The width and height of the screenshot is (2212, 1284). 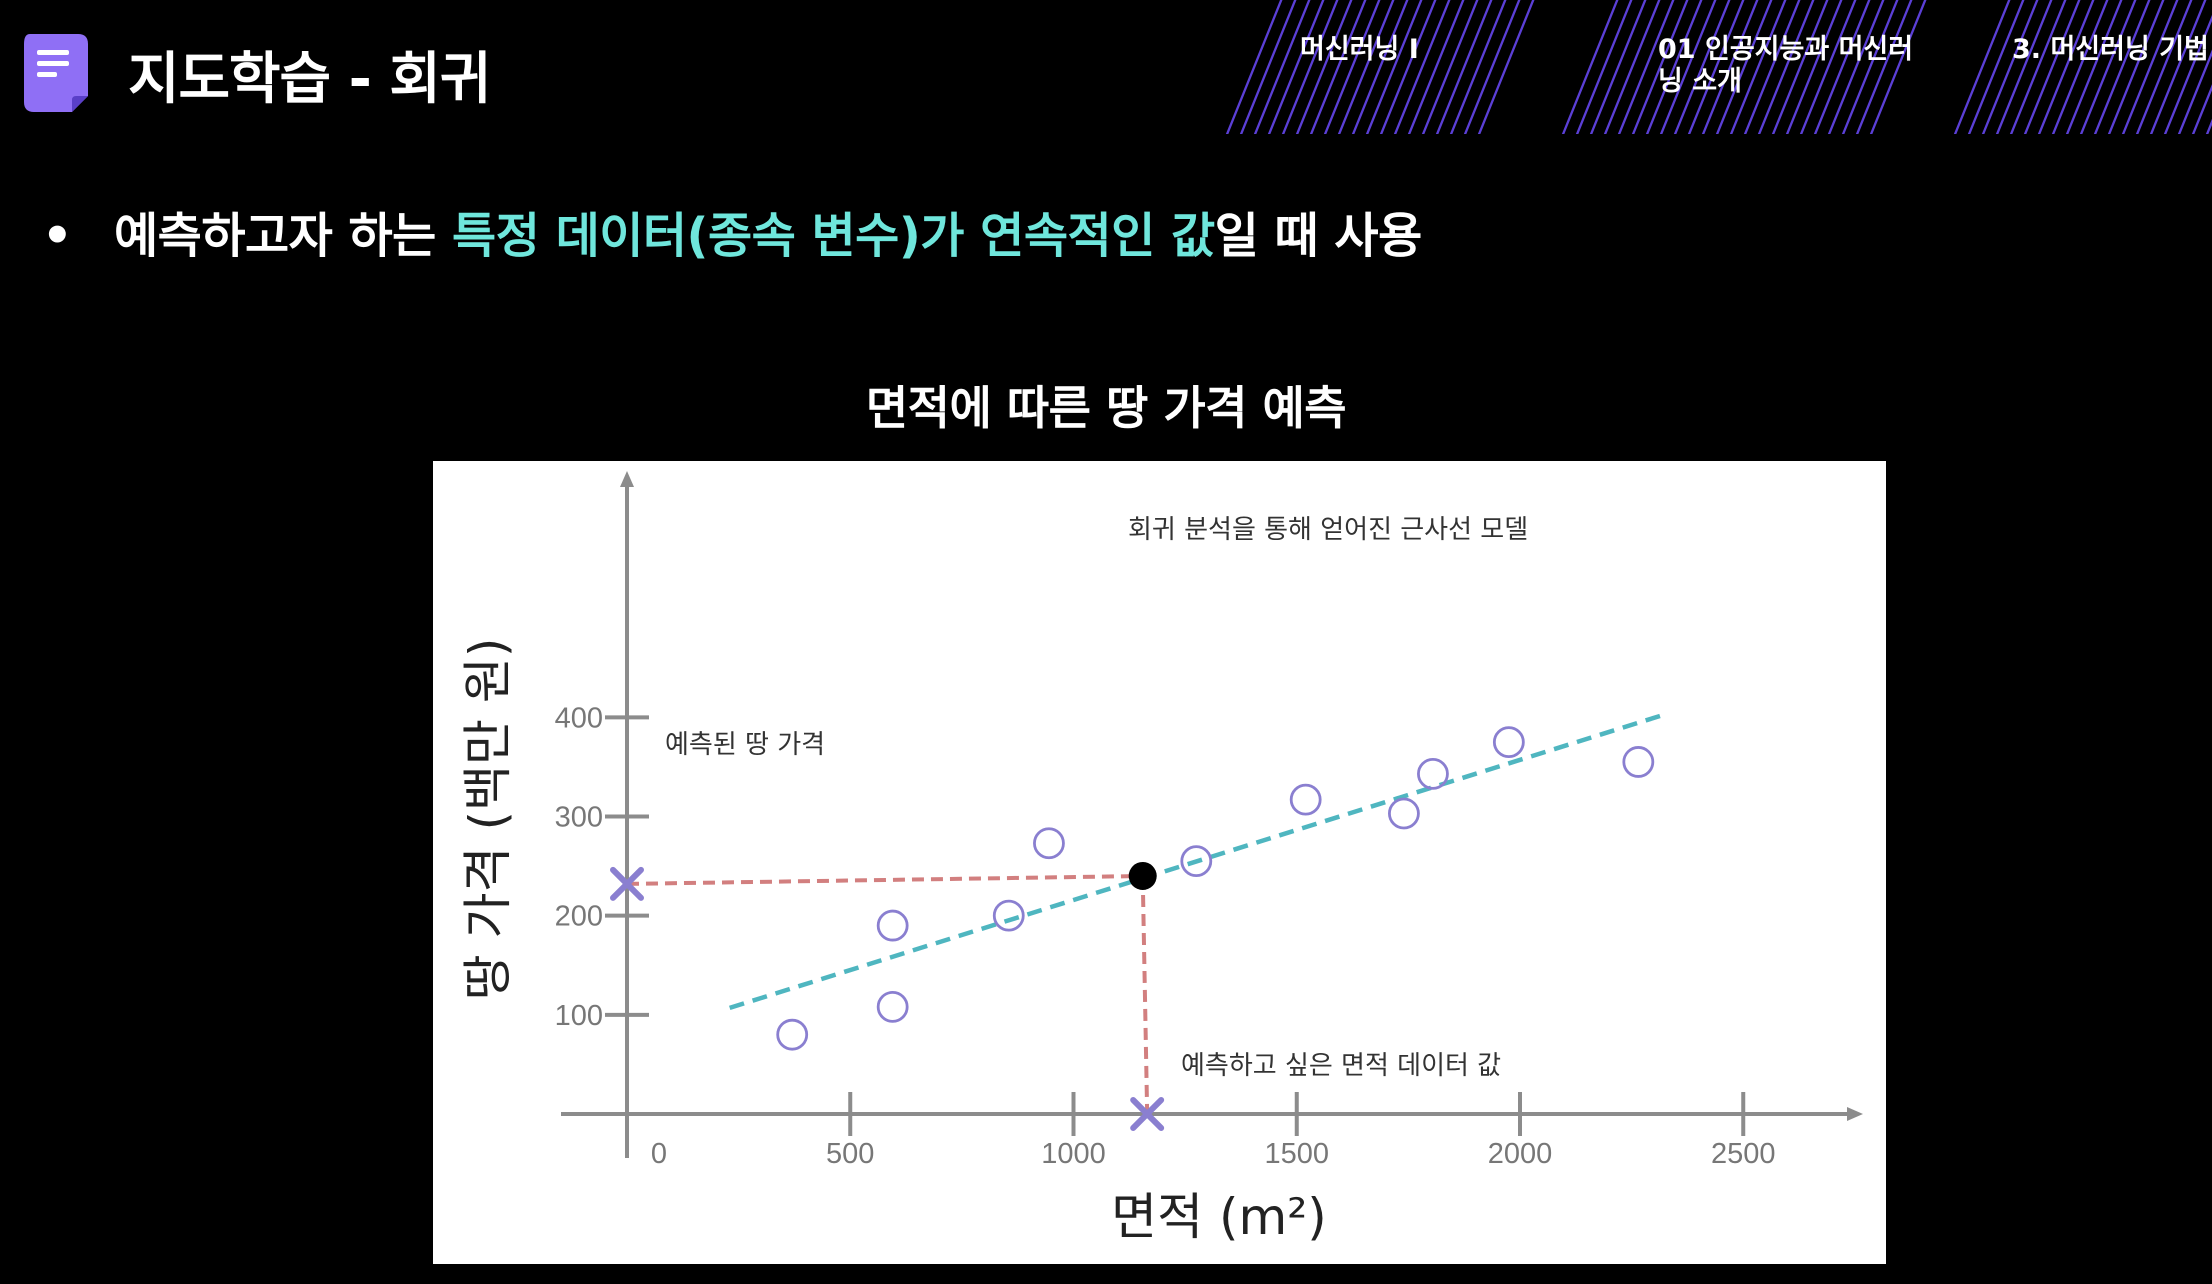 What do you see at coordinates (56, 73) in the screenshot?
I see `document-icon` at bounding box center [56, 73].